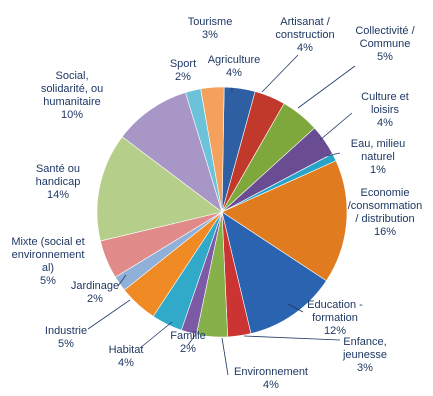 Image resolution: width=433 pixels, height=396 pixels. I want to click on slice-value-label: 10%, so click(72, 115).